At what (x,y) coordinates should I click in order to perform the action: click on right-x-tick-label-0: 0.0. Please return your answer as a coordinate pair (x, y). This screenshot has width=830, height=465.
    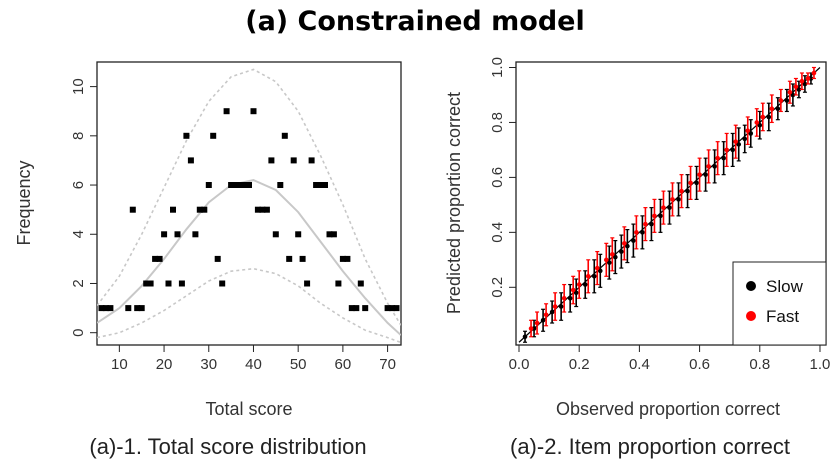
    Looking at the image, I should click on (519, 364).